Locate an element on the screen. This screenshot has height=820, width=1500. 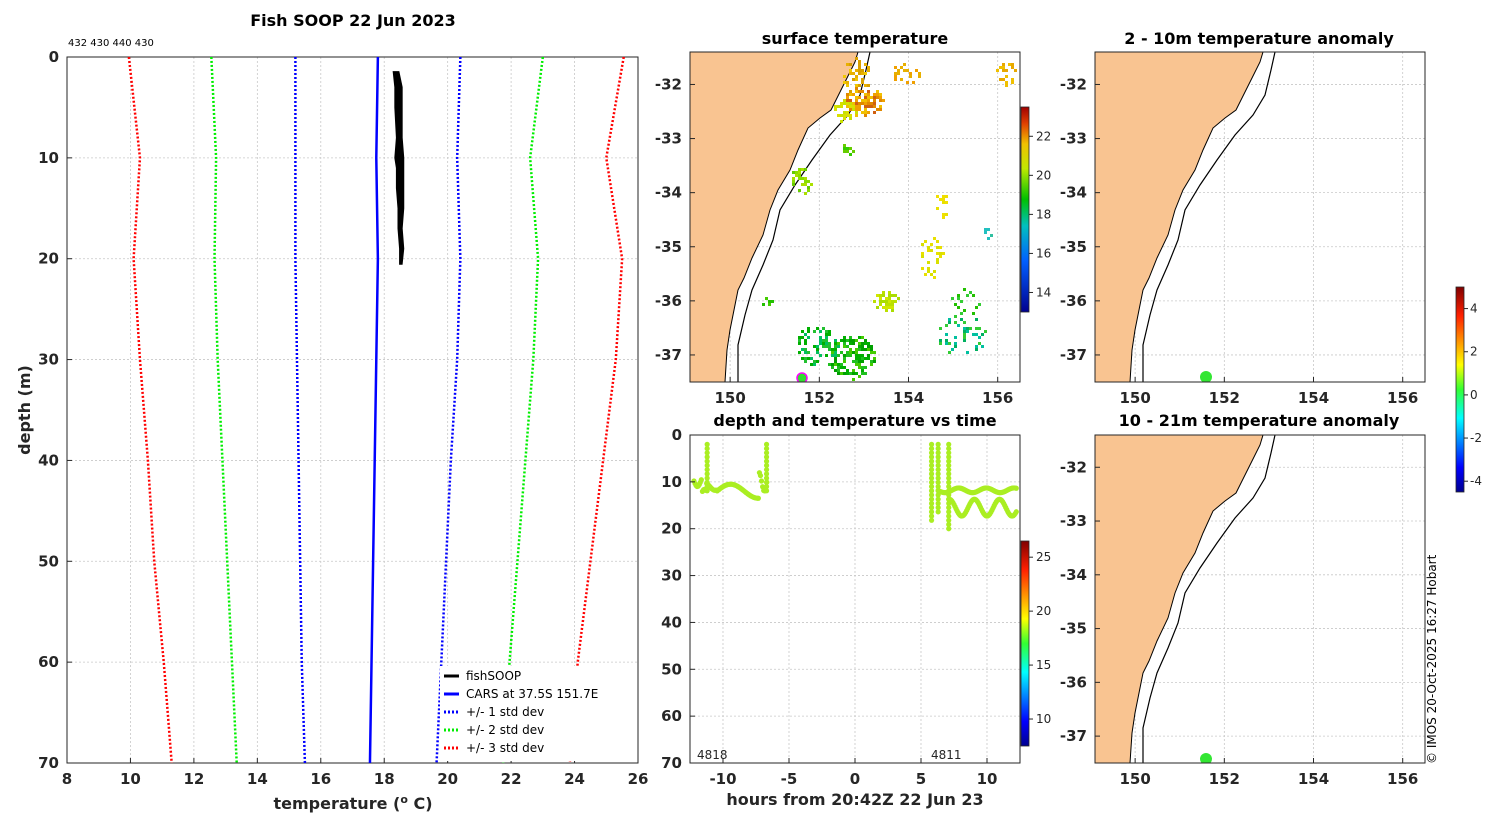
ts-label-left: 4818 is located at coordinates (712, 755).